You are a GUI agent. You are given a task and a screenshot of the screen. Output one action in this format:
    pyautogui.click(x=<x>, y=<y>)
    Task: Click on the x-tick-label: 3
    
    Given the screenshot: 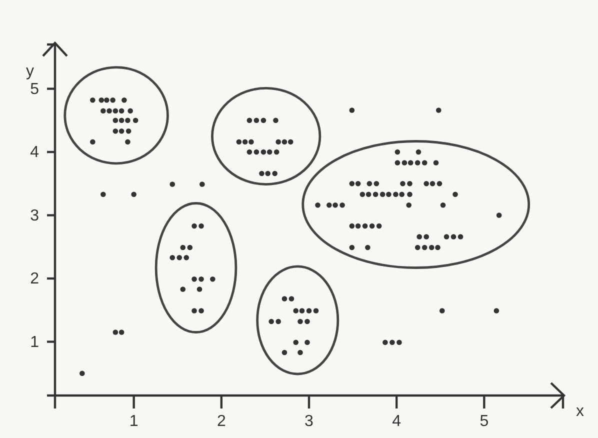 What is the action you would take?
    pyautogui.click(x=309, y=421)
    